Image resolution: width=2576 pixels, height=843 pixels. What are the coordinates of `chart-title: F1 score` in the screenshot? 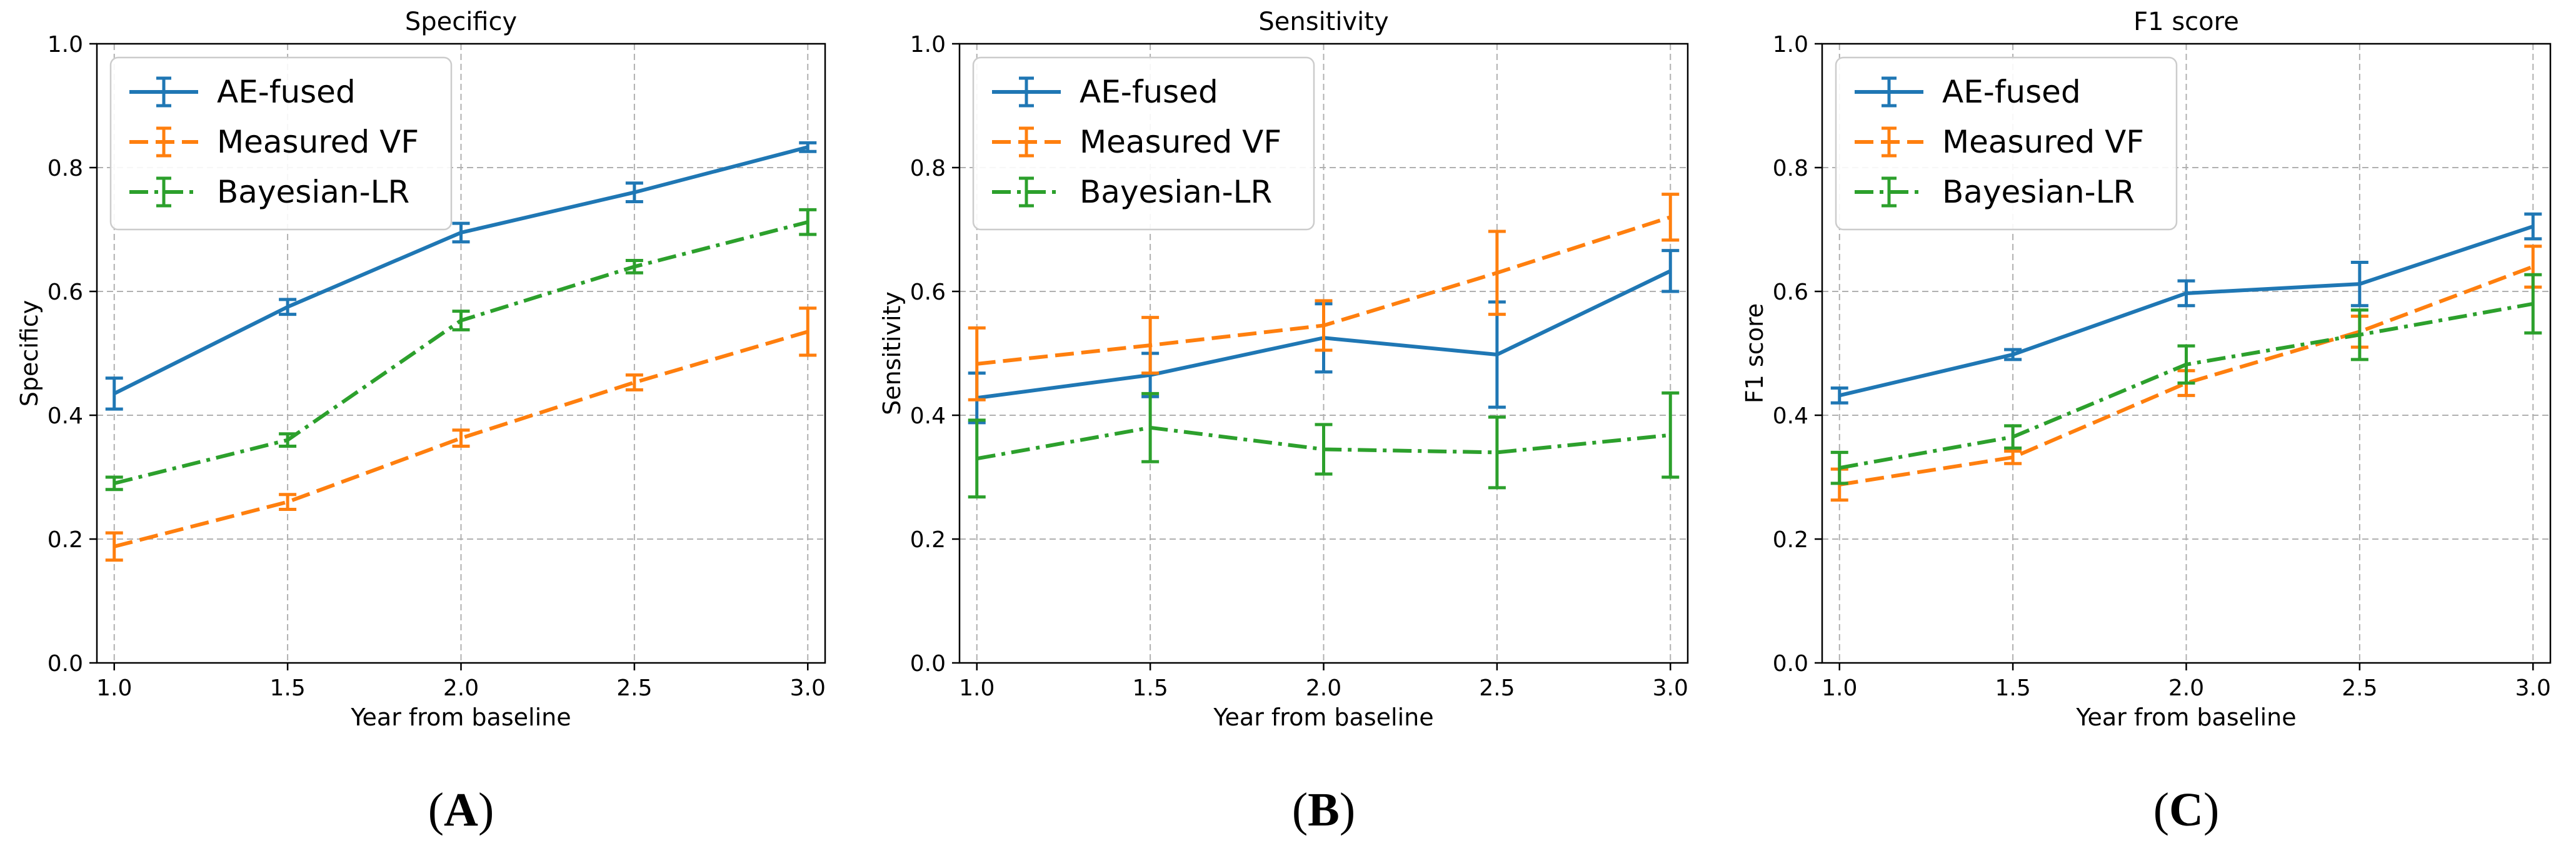 It's located at (2186, 22).